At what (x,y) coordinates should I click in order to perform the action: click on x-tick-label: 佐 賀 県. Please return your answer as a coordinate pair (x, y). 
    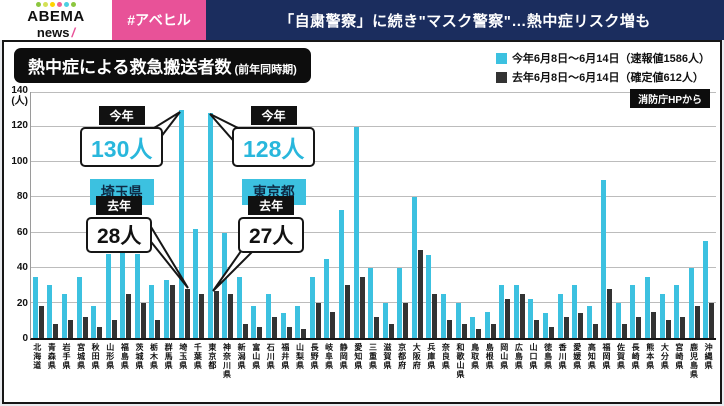
    Looking at the image, I should click on (621, 356).